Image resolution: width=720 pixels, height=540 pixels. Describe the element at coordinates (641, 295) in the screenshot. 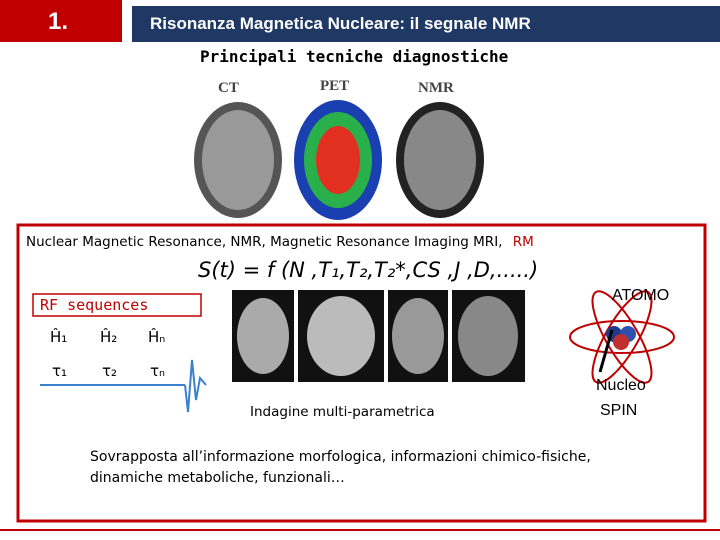

I see `atom-label: ATOMO` at that location.